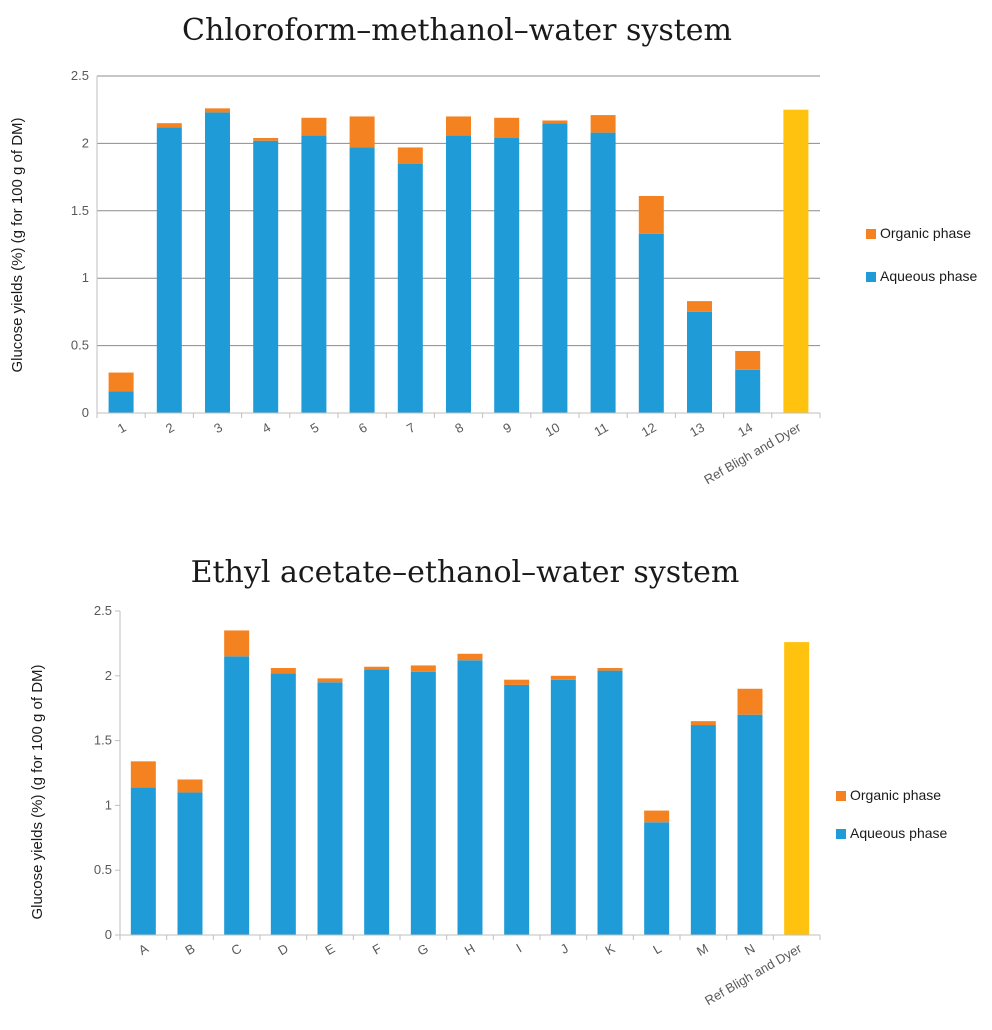 The image size is (992, 1030). I want to click on x-tick-label: 8, so click(459, 428).